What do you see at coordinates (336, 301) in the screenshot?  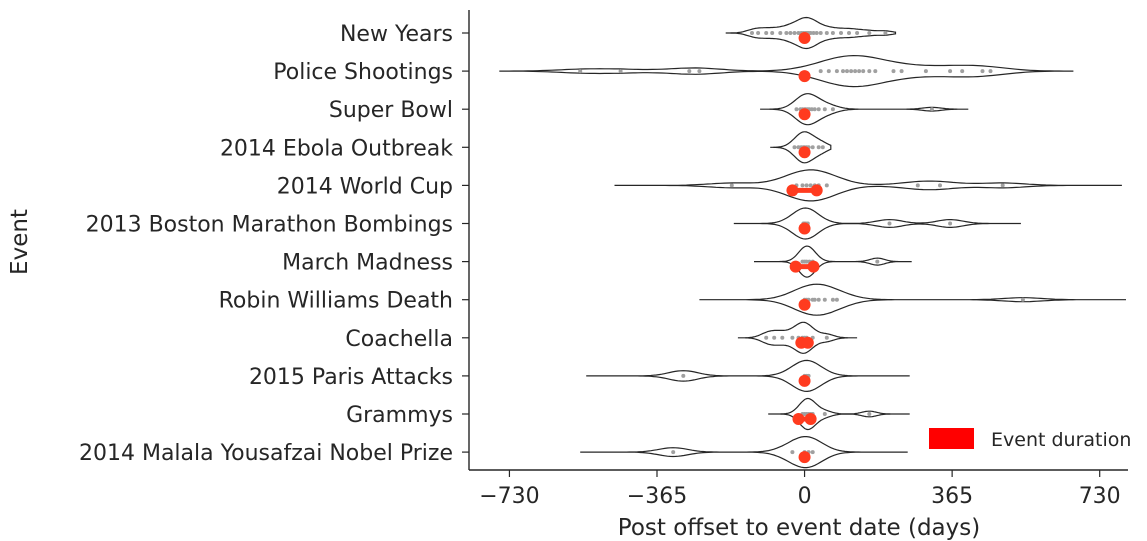 I see `y-tick-label-robin-williams-death: Robin Williams Death` at bounding box center [336, 301].